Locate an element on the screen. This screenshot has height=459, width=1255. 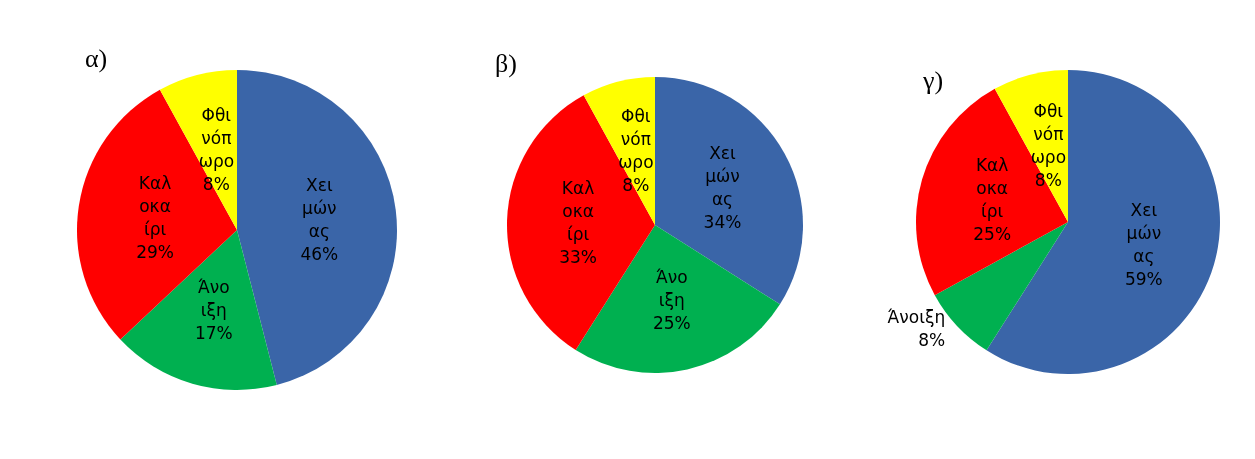
chart-title: α) is located at coordinates (96, 58).